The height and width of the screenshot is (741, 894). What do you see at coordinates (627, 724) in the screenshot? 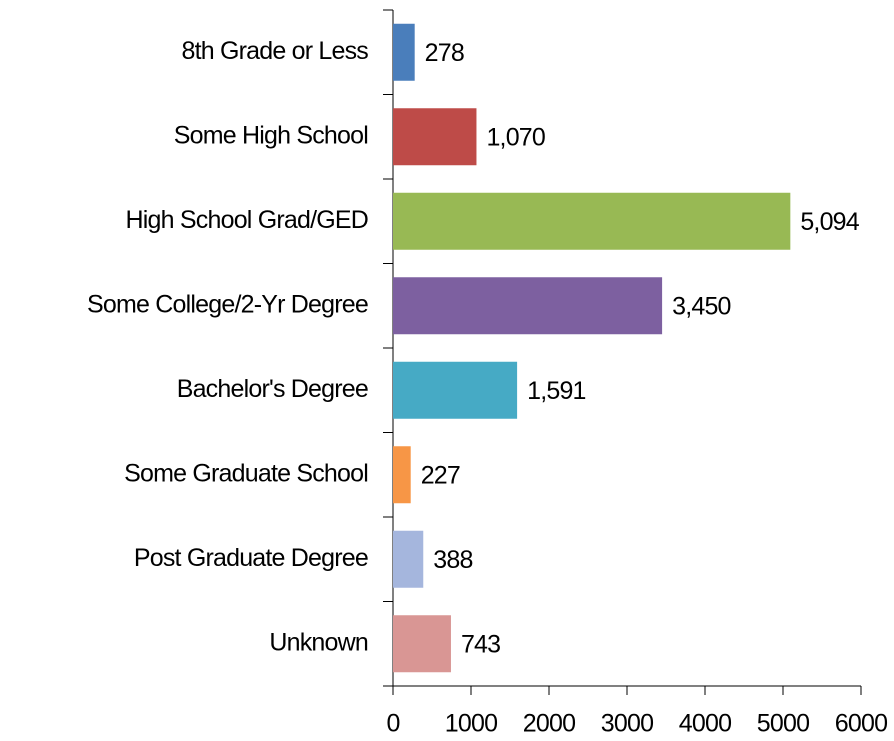
I see `x-tick-label: 3000` at bounding box center [627, 724].